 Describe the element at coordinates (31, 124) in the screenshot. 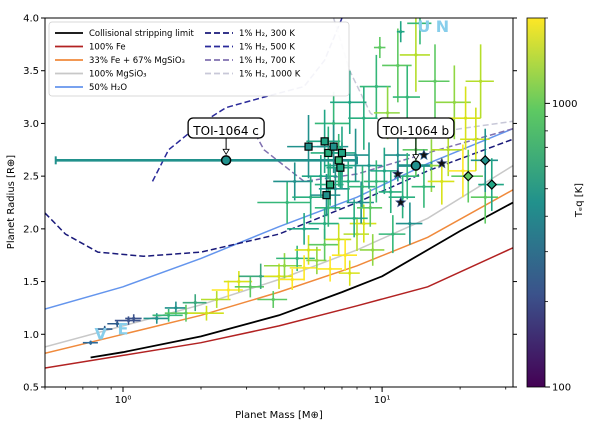

I see `y-tick-label-5: 3.0` at that location.